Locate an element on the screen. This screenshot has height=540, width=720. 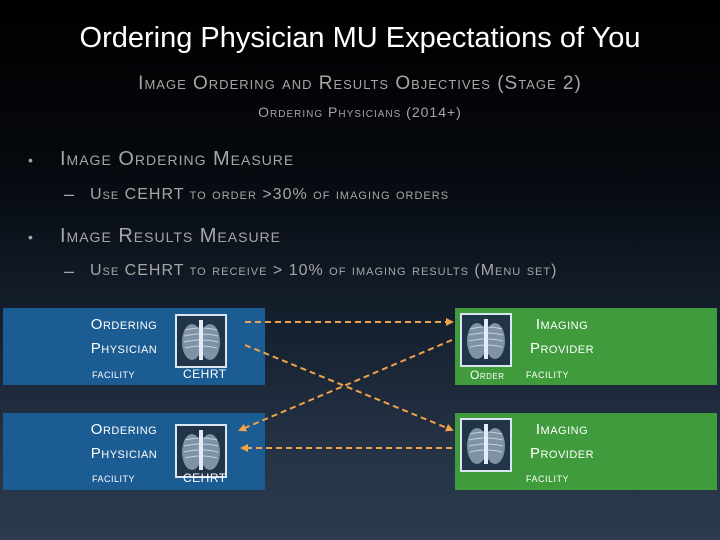
subtitle-secondary: Ordering Physicians (2014+) is located at coordinates (360, 112).